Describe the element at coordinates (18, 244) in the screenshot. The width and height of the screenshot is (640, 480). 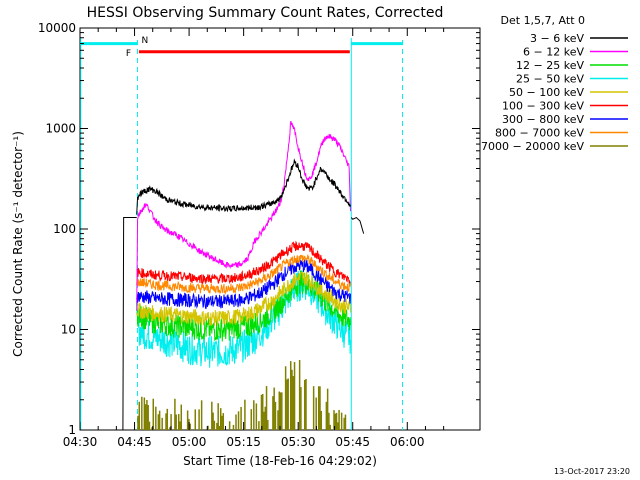
I see `y-axis-label: Corrected Count Rate (s⁻¹ detector⁻¹)` at that location.